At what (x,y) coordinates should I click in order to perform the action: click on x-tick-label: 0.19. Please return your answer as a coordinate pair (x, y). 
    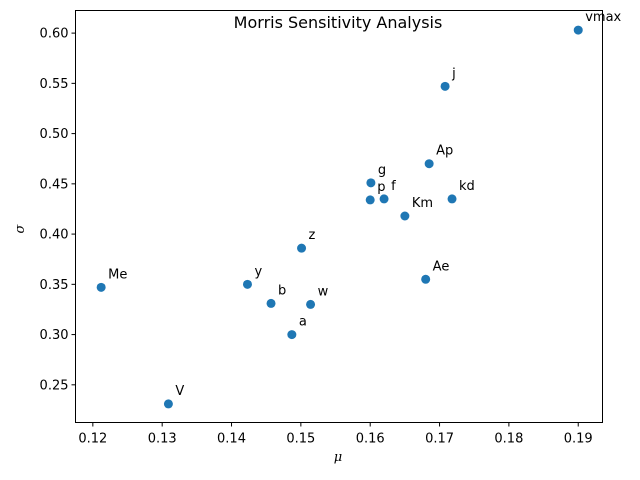
    Looking at the image, I should click on (578, 439).